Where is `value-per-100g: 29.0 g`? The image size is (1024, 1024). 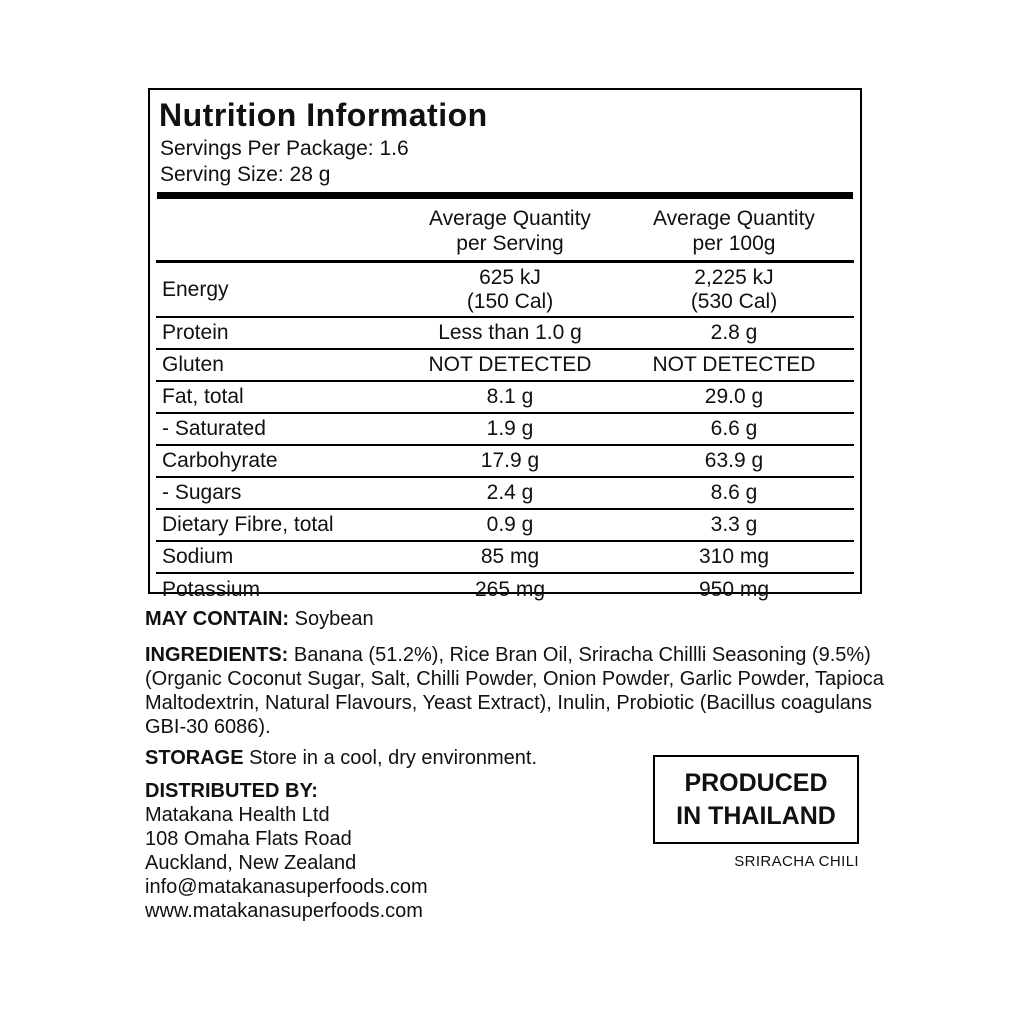
value-per-100g: 29.0 g is located at coordinates (734, 396).